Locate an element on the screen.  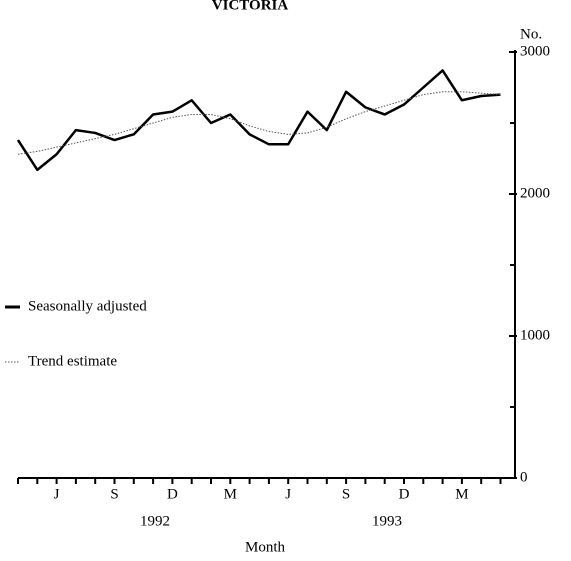
year-label: 1992 is located at coordinates (155, 521).